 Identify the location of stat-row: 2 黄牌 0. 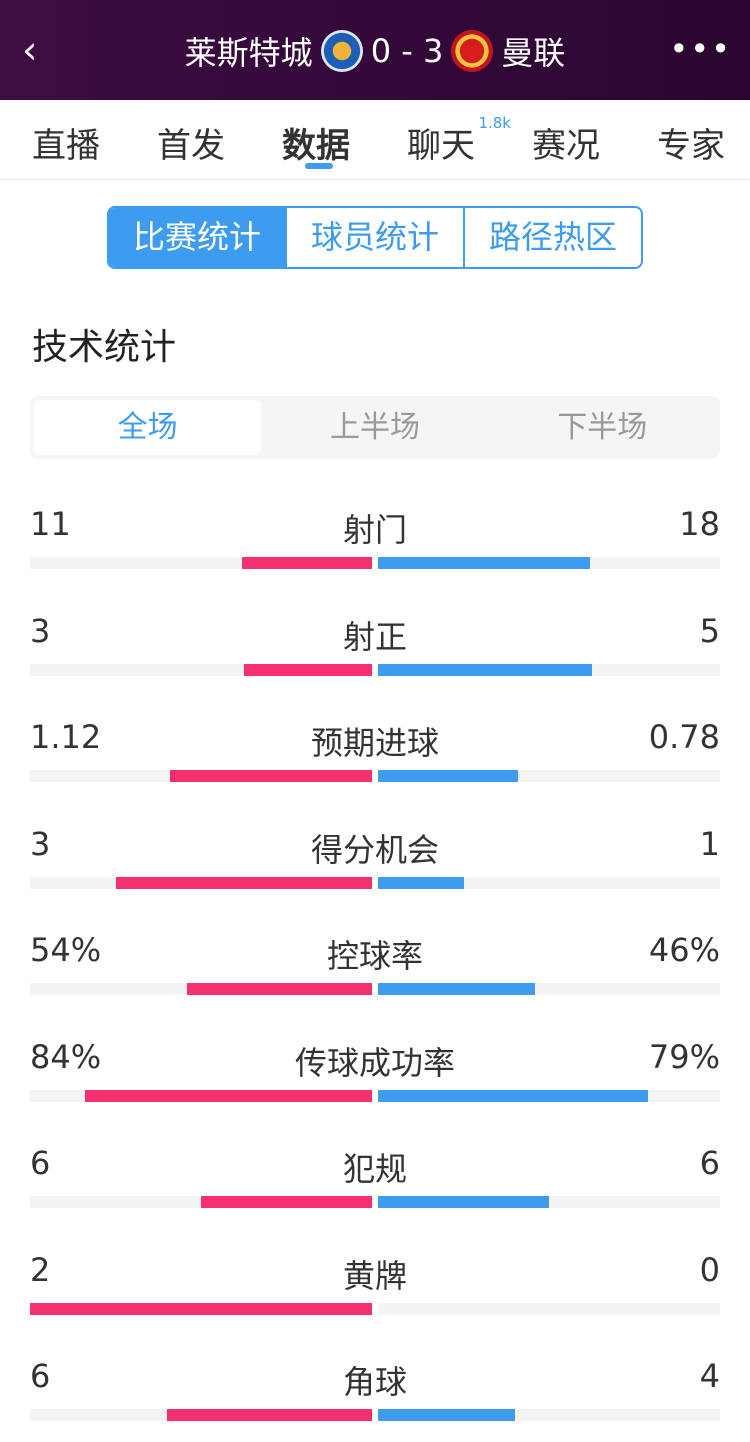
(375, 1291).